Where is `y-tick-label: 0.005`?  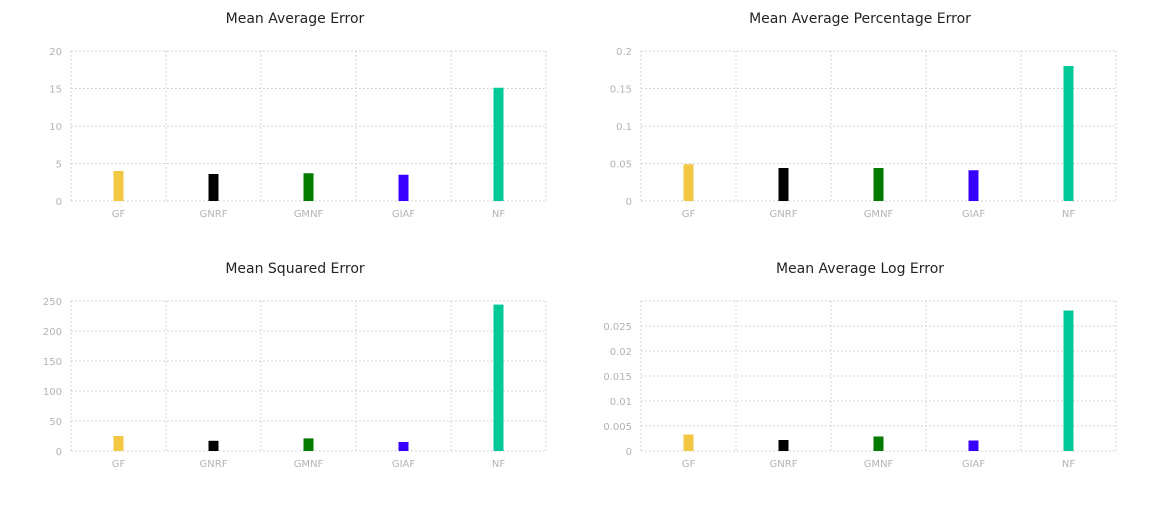 y-tick-label: 0.005 is located at coordinates (617, 427).